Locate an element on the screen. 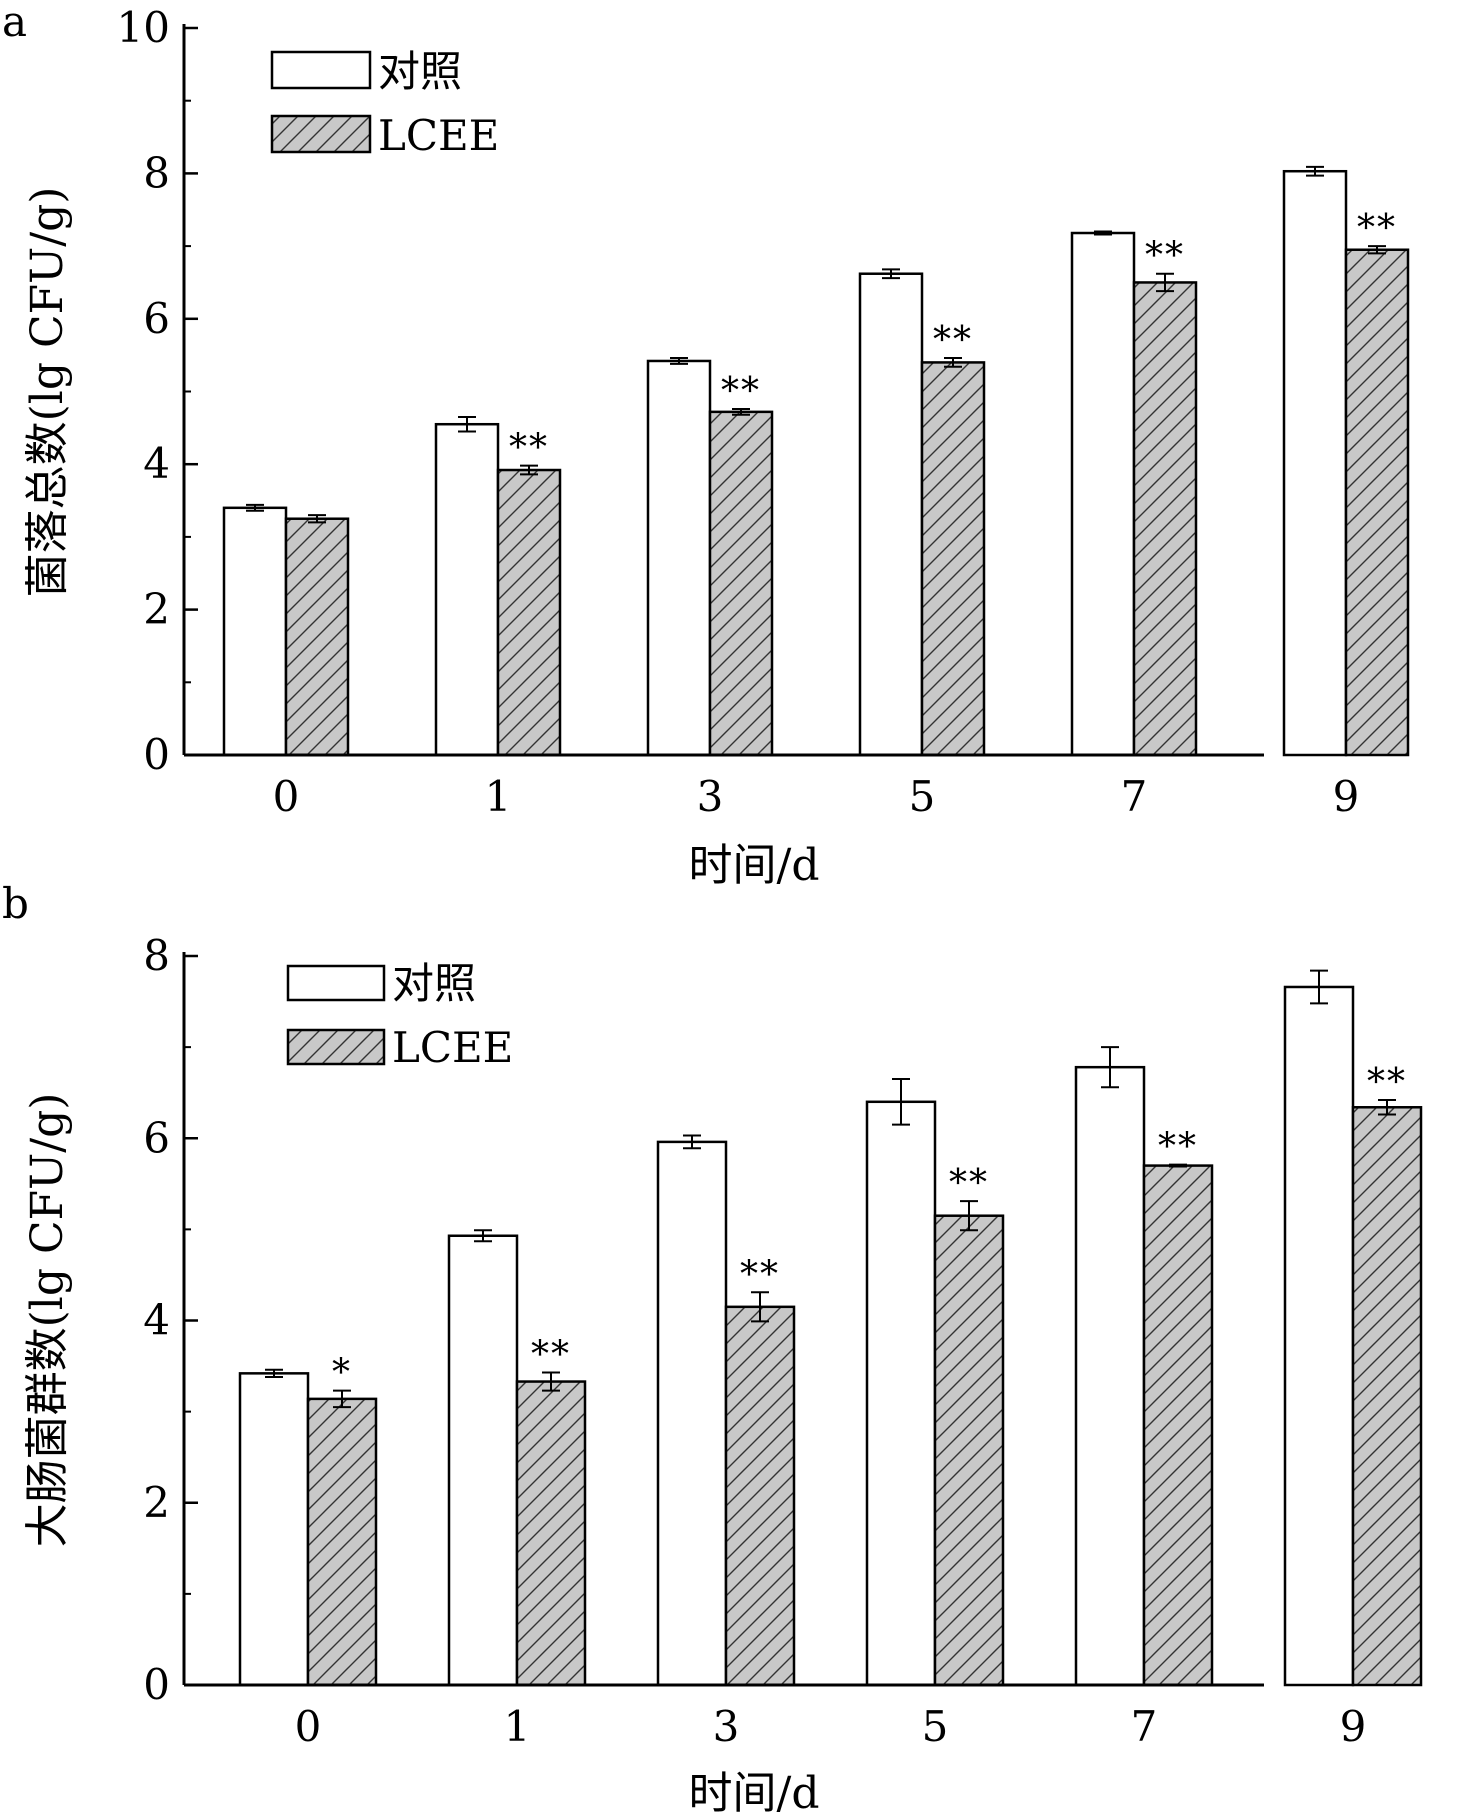  panel-letter: a is located at coordinates (14, 23).